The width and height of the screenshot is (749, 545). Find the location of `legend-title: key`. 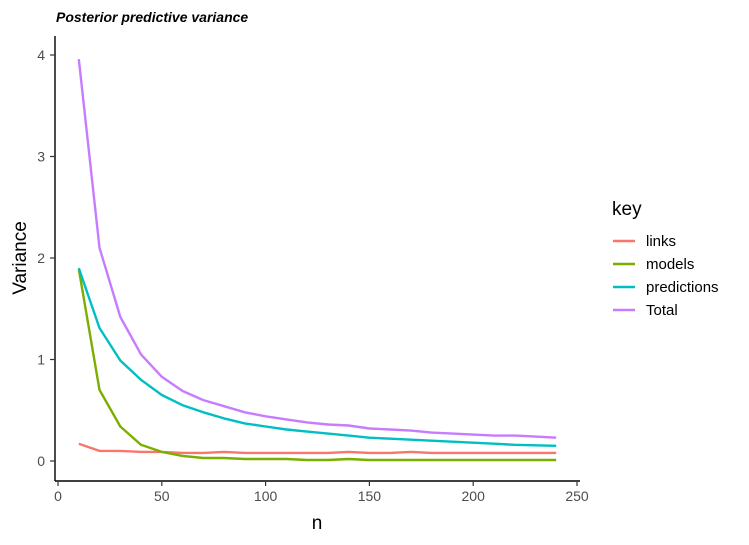

legend-title: key is located at coordinates (627, 209).